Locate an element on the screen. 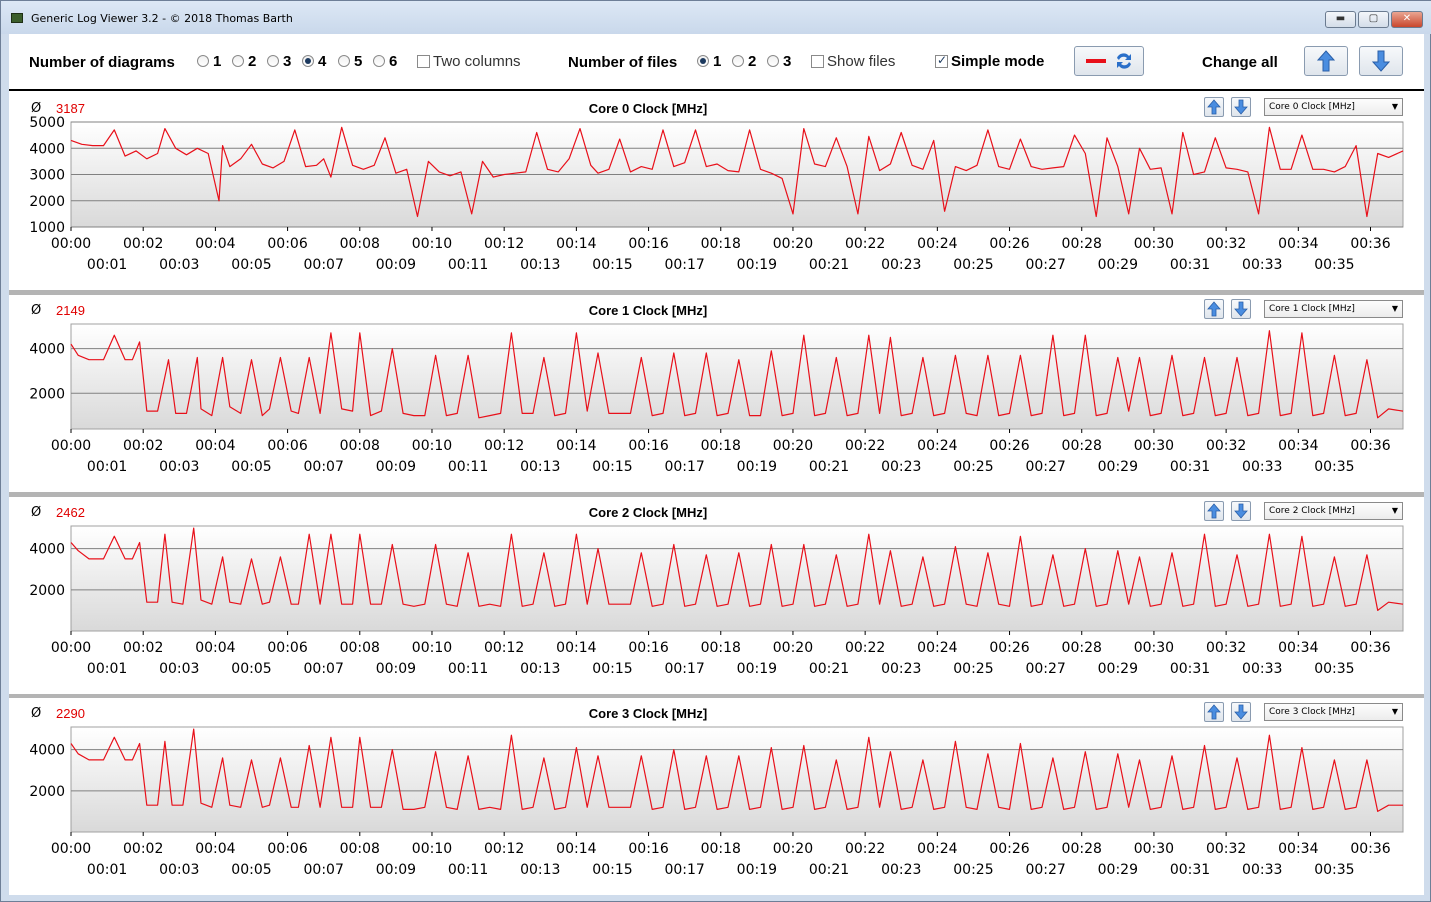  x-tick-label: 00:10 is located at coordinates (432, 446).